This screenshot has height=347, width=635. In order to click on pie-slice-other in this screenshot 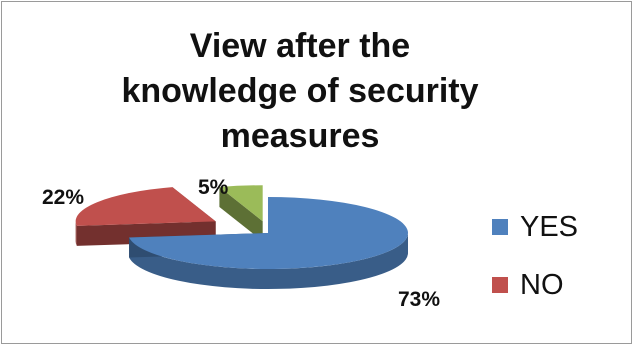, I will do `click(241, 213)`.